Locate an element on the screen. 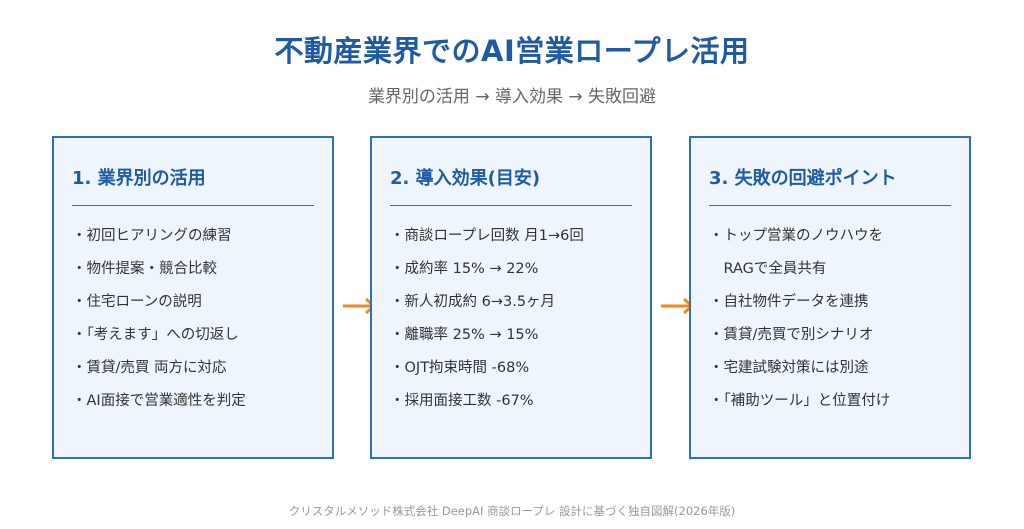 The image size is (1024, 529). list-item: ・AI面接で営業適性を判定 is located at coordinates (159, 401).